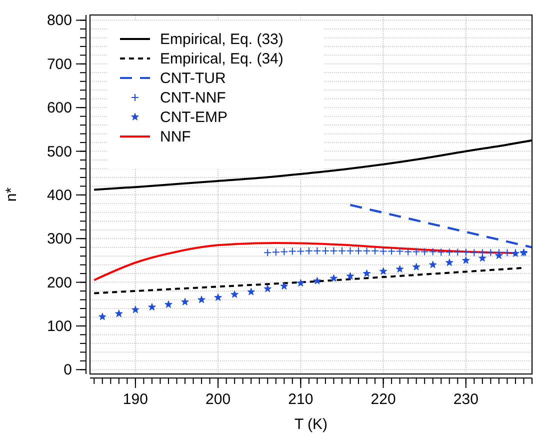 Image resolution: width=533 pixels, height=433 pixels. Describe the element at coordinates (59, 21) in the screenshot. I see `y-tick-label: 800` at that location.